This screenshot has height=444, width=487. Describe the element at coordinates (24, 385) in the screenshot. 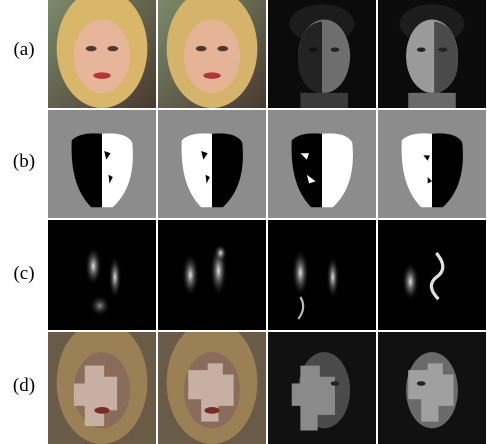

I see `row-label-d: (d)` at that location.